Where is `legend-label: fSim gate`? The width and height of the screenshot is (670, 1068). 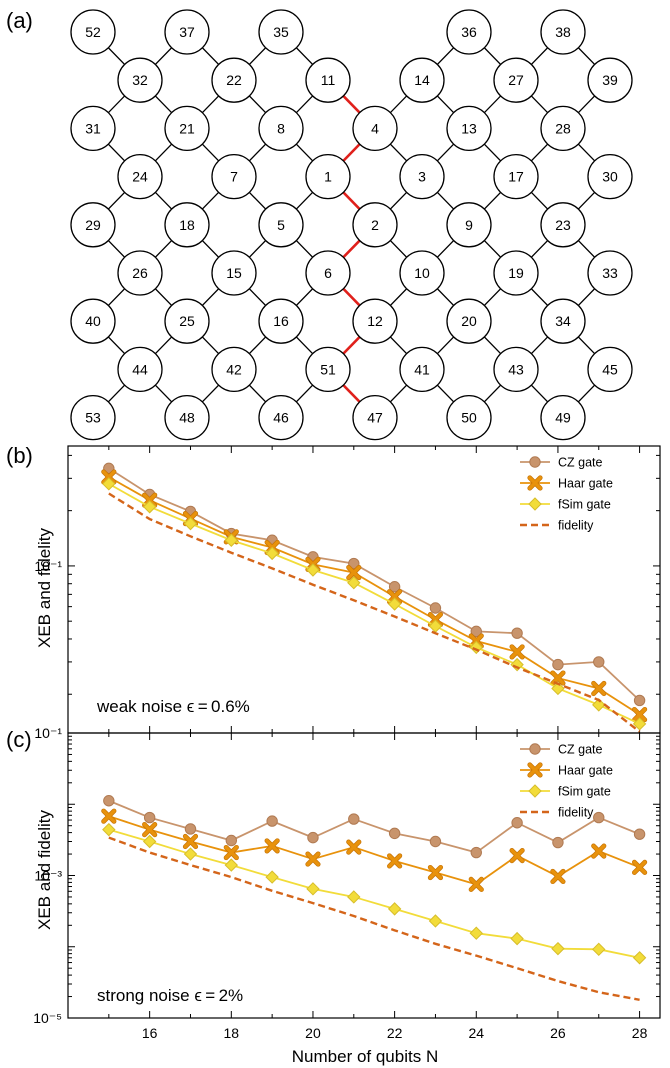 legend-label: fSim gate is located at coordinates (584, 792).